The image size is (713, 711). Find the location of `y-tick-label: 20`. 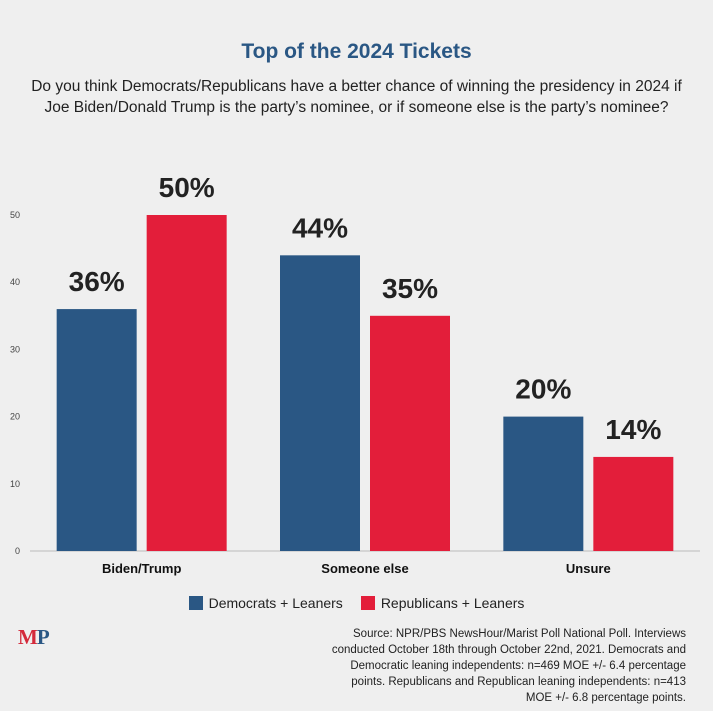

y-tick-label: 20 is located at coordinates (15, 417).